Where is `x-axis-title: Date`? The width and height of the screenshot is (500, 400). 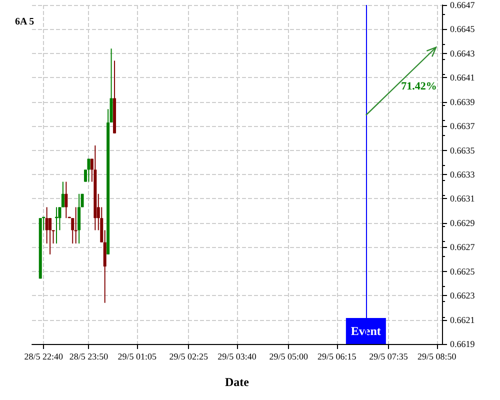
x-axis-title: Date is located at coordinates (237, 382).